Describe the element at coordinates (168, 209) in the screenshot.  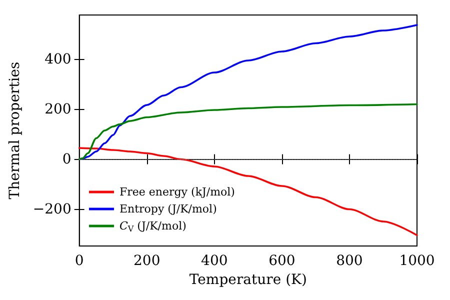
I see `legend-label: Entropy (J/K/mol)` at that location.